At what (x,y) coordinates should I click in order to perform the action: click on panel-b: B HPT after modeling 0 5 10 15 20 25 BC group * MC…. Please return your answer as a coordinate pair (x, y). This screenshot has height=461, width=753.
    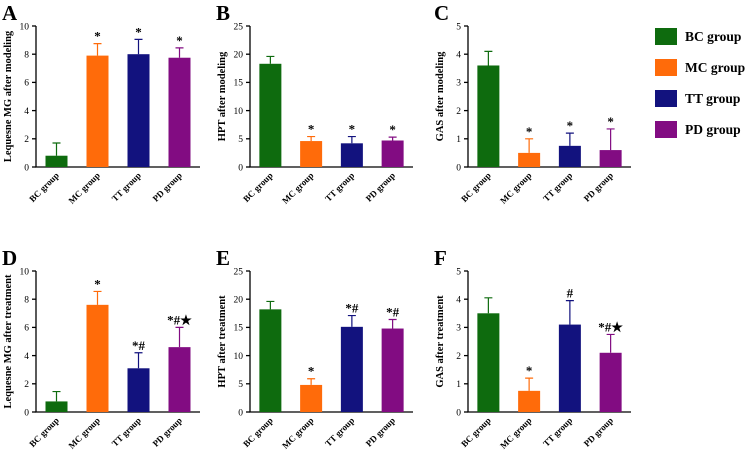
    Looking at the image, I should click on (314, 103).